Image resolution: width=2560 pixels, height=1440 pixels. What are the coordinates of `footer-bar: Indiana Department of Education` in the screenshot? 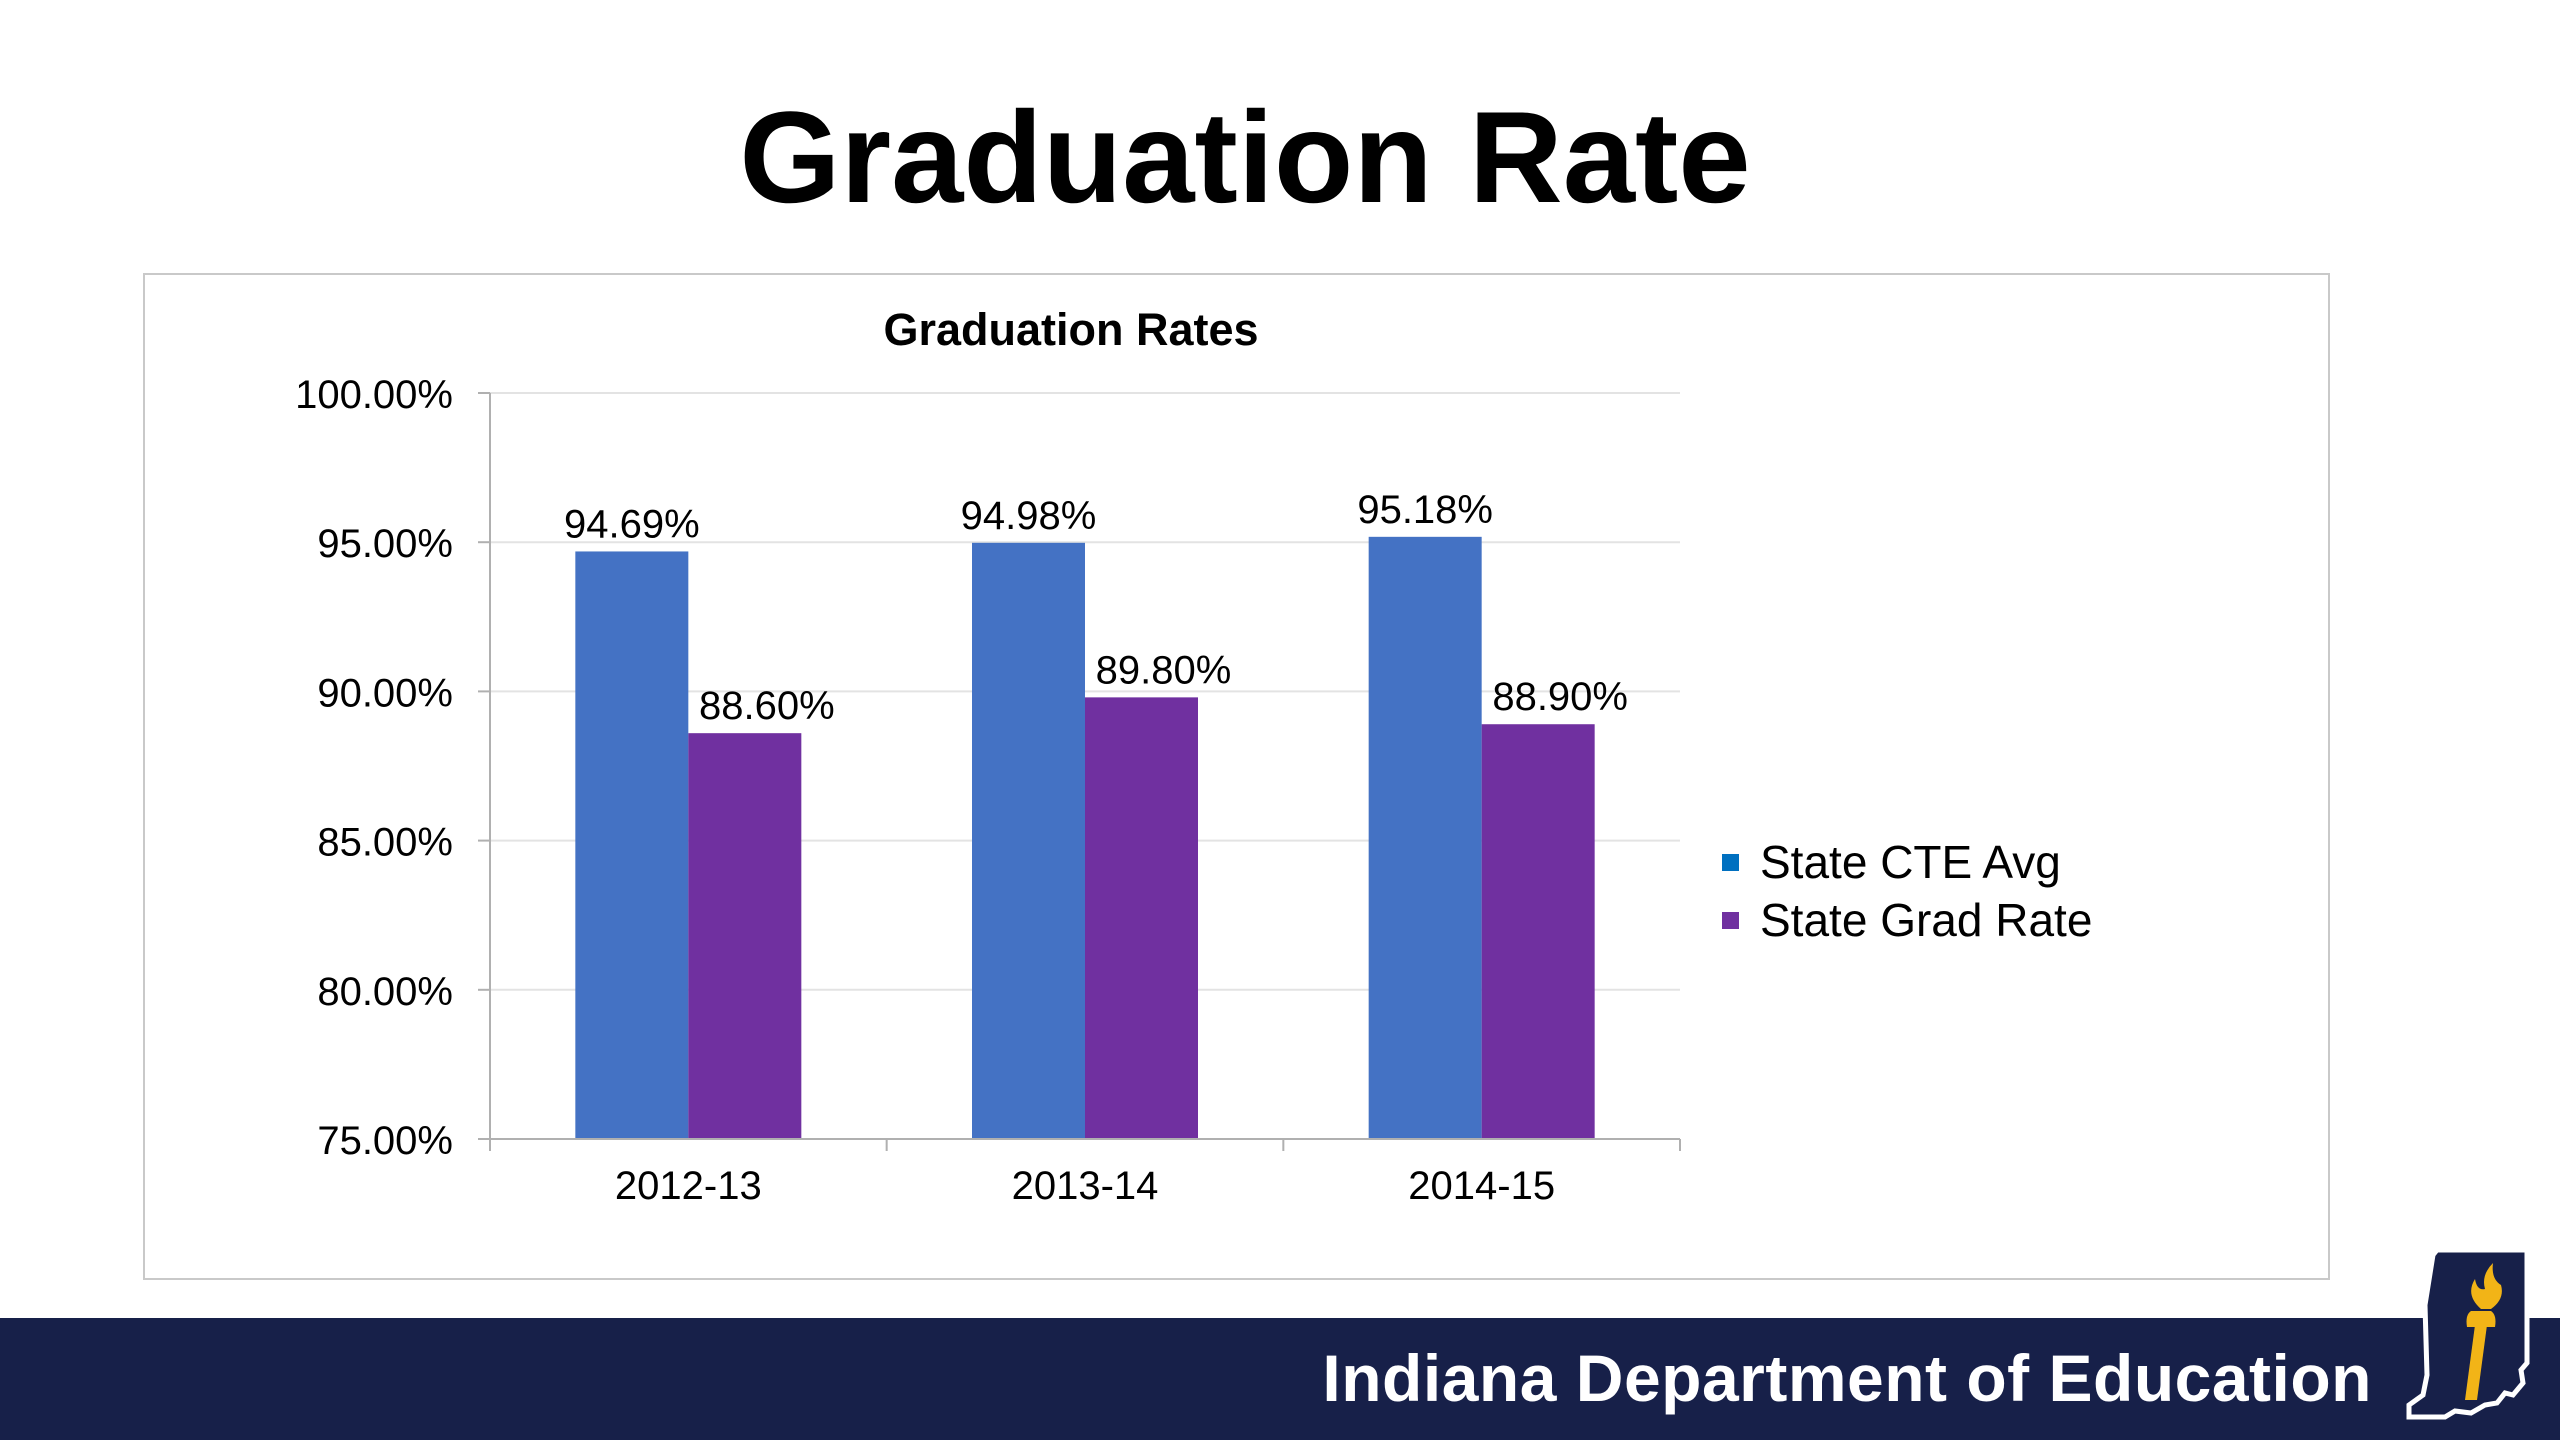 It's located at (1280, 1379).